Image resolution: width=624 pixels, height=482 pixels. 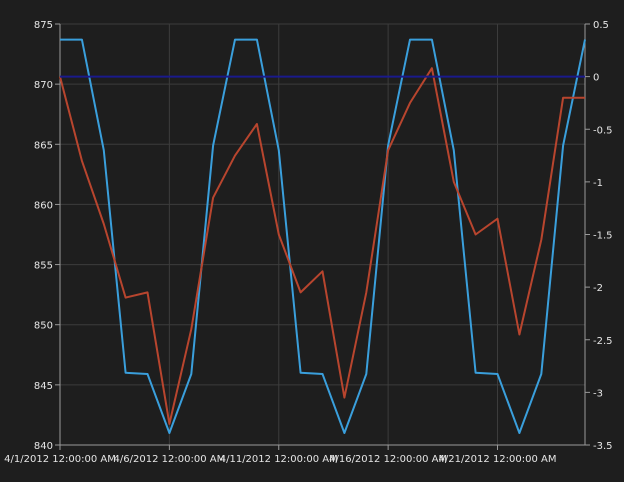 What do you see at coordinates (279, 459) in the screenshot?
I see `x-tick-label: 4/11/2012 12:00:00 AM` at bounding box center [279, 459].